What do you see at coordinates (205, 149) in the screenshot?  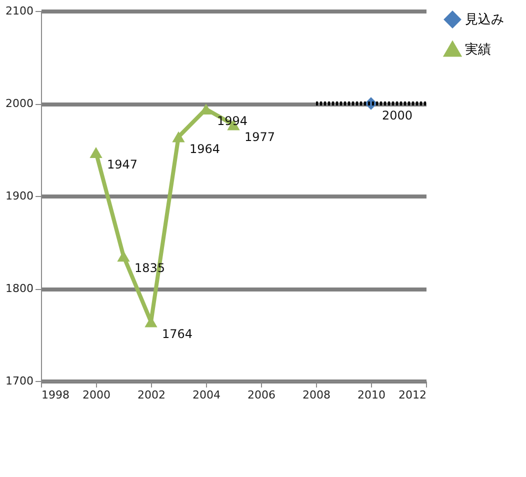 I see `data-label: 1964` at bounding box center [205, 149].